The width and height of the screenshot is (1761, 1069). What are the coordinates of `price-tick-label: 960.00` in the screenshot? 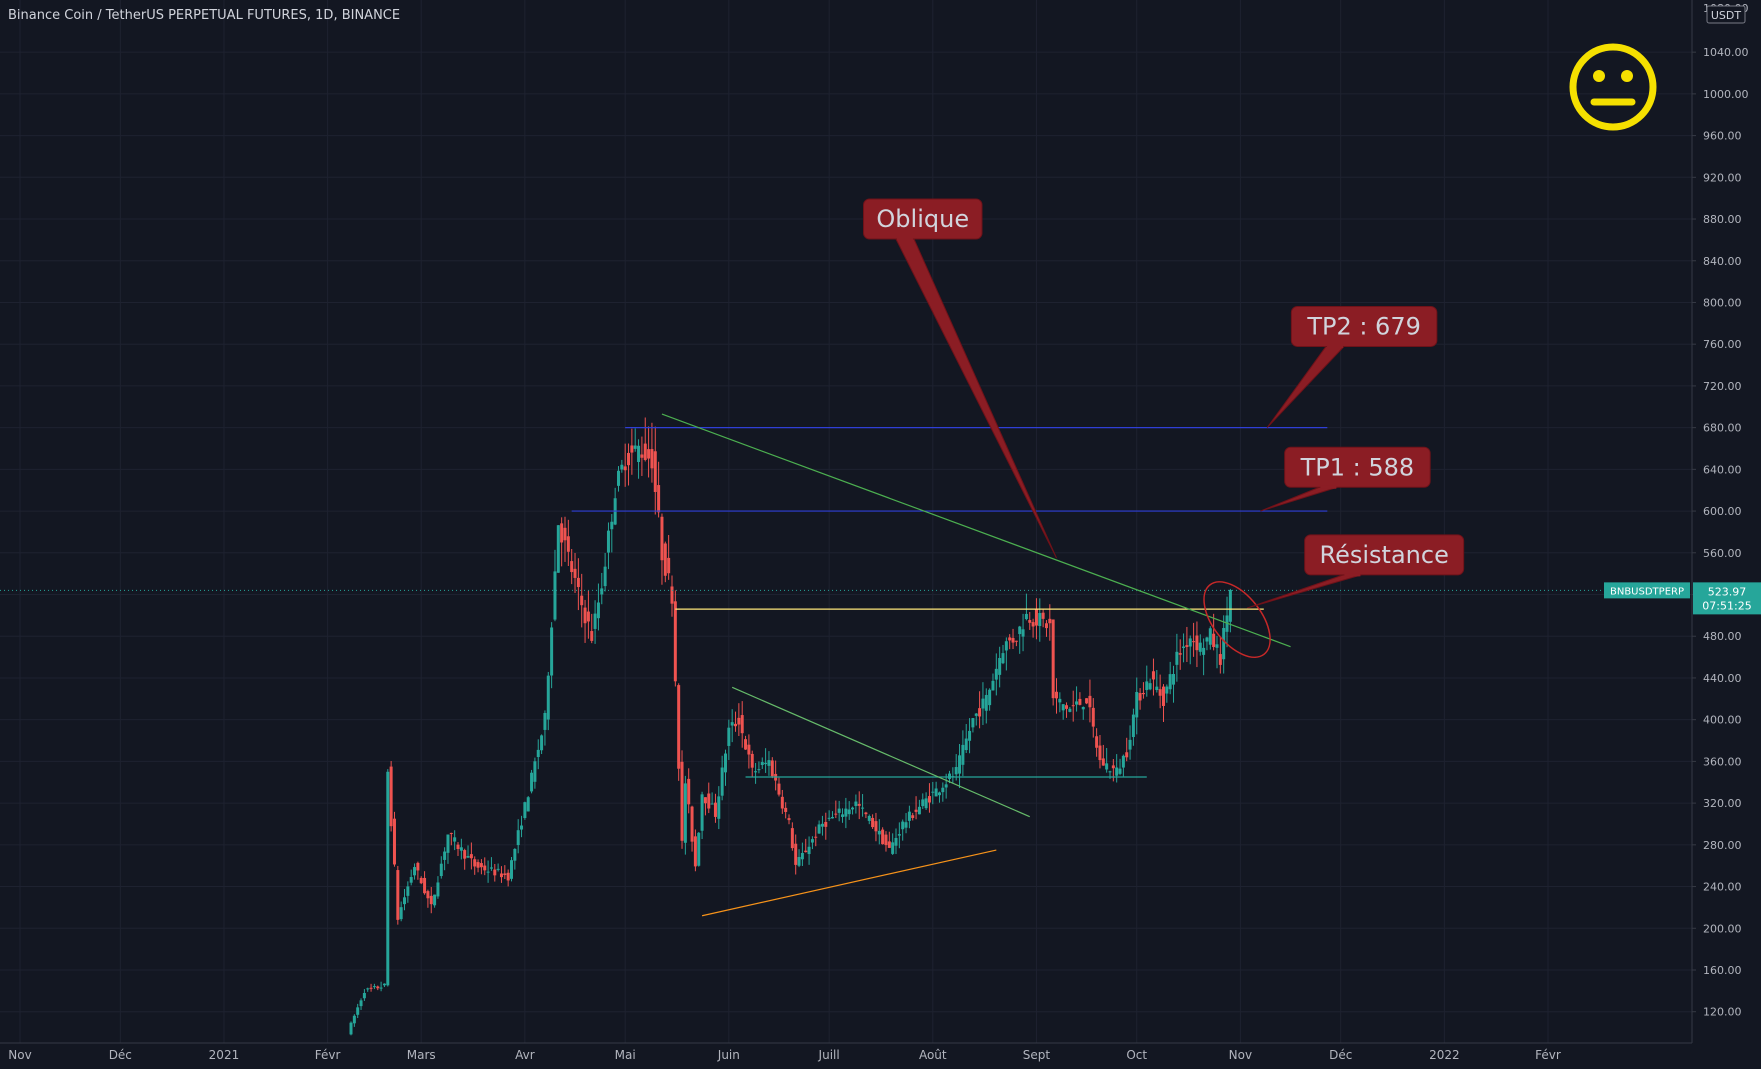 It's located at (1722, 136).